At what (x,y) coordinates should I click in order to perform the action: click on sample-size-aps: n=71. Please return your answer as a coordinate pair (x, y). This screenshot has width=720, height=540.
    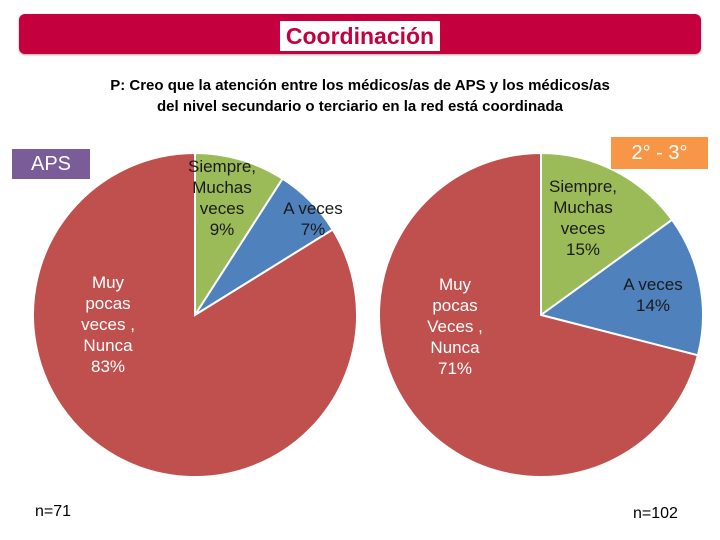
    Looking at the image, I should click on (53, 511).